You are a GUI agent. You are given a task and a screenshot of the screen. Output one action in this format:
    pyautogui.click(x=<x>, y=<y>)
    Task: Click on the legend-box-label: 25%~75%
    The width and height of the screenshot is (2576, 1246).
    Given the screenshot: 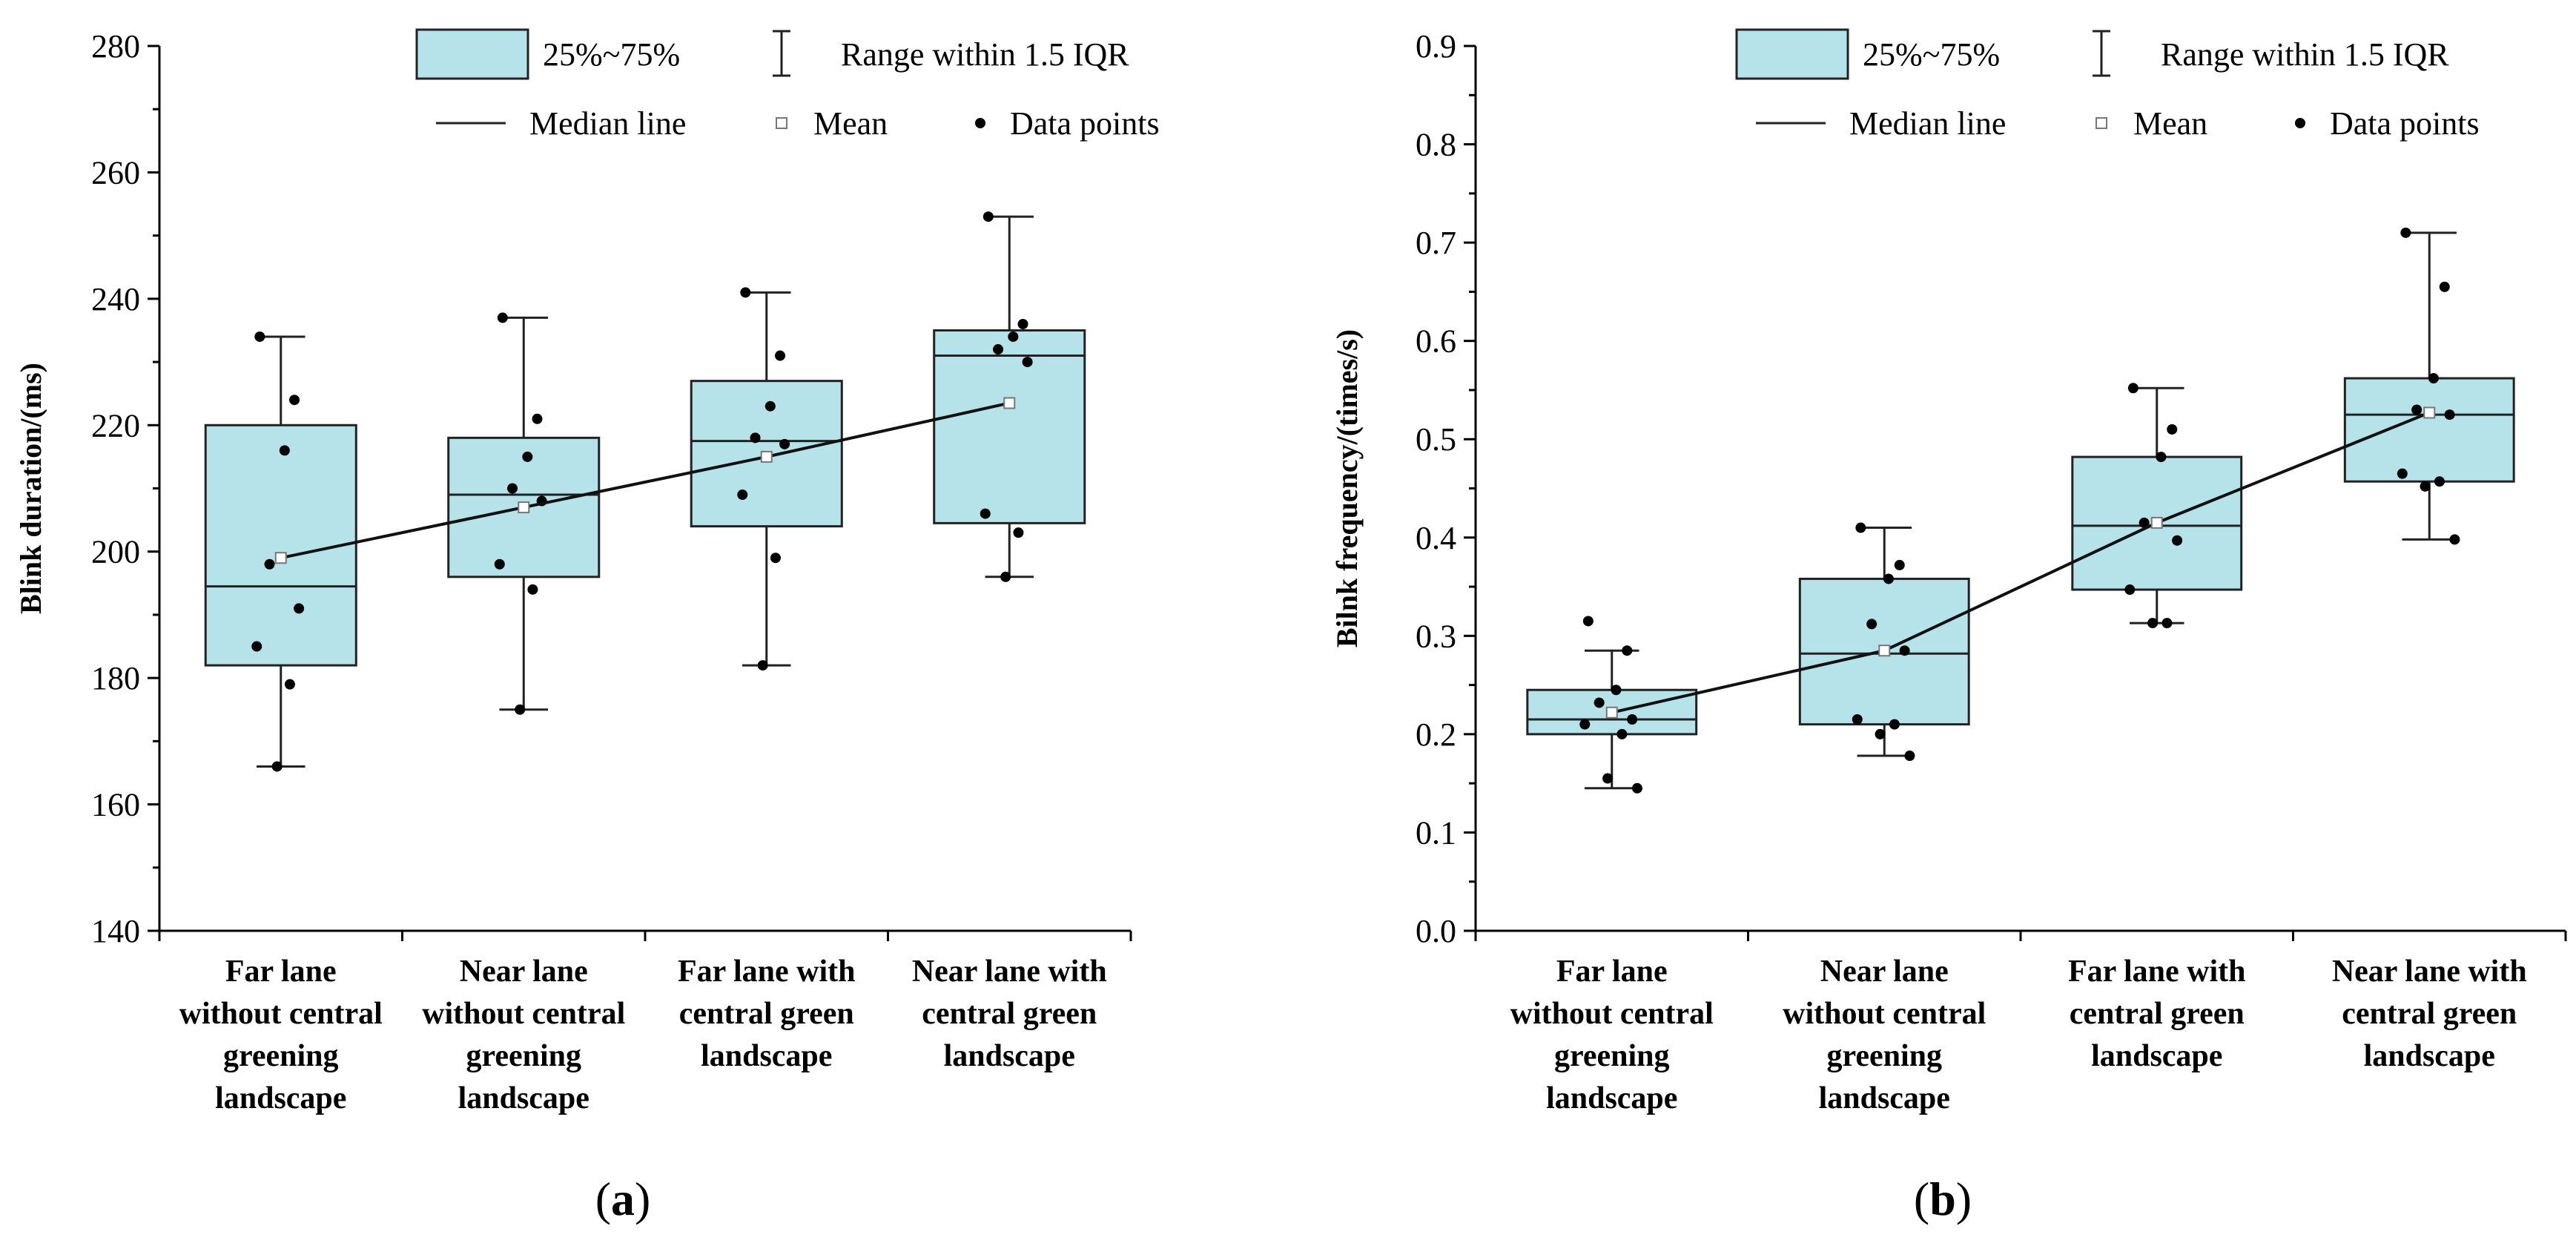 What is the action you would take?
    pyautogui.click(x=611, y=54)
    